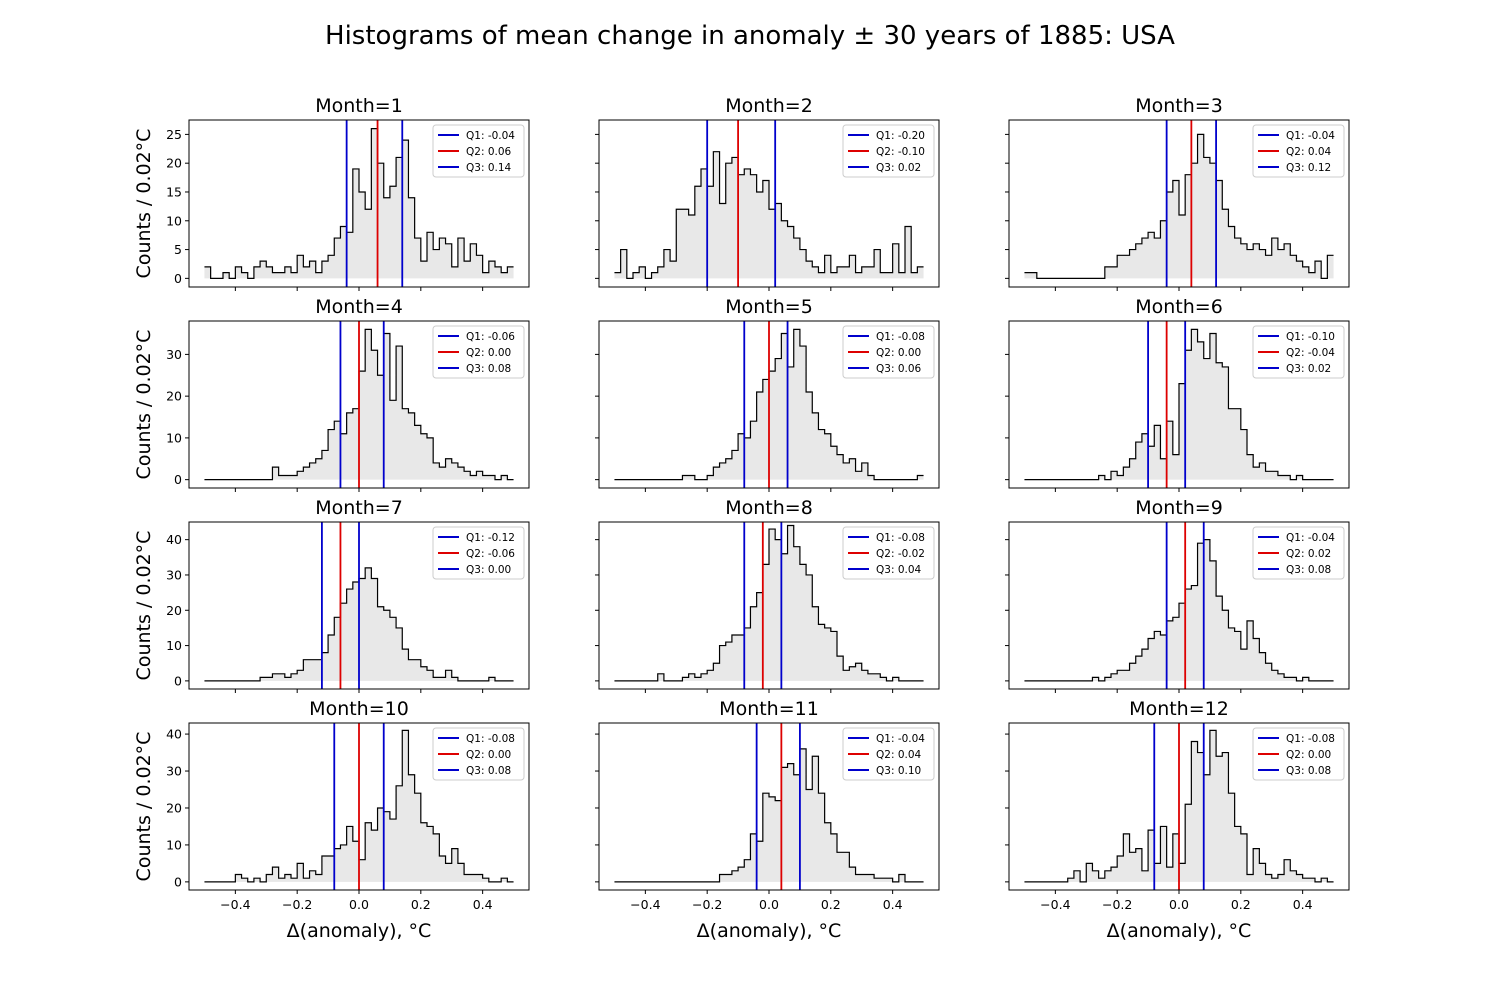 The width and height of the screenshot is (1500, 1005). What do you see at coordinates (1177, 394) in the screenshot?
I see `subplot-month-6: Month=6 Q1: -0.10 Q2: -0.04 Q3: 0.02` at bounding box center [1177, 394].